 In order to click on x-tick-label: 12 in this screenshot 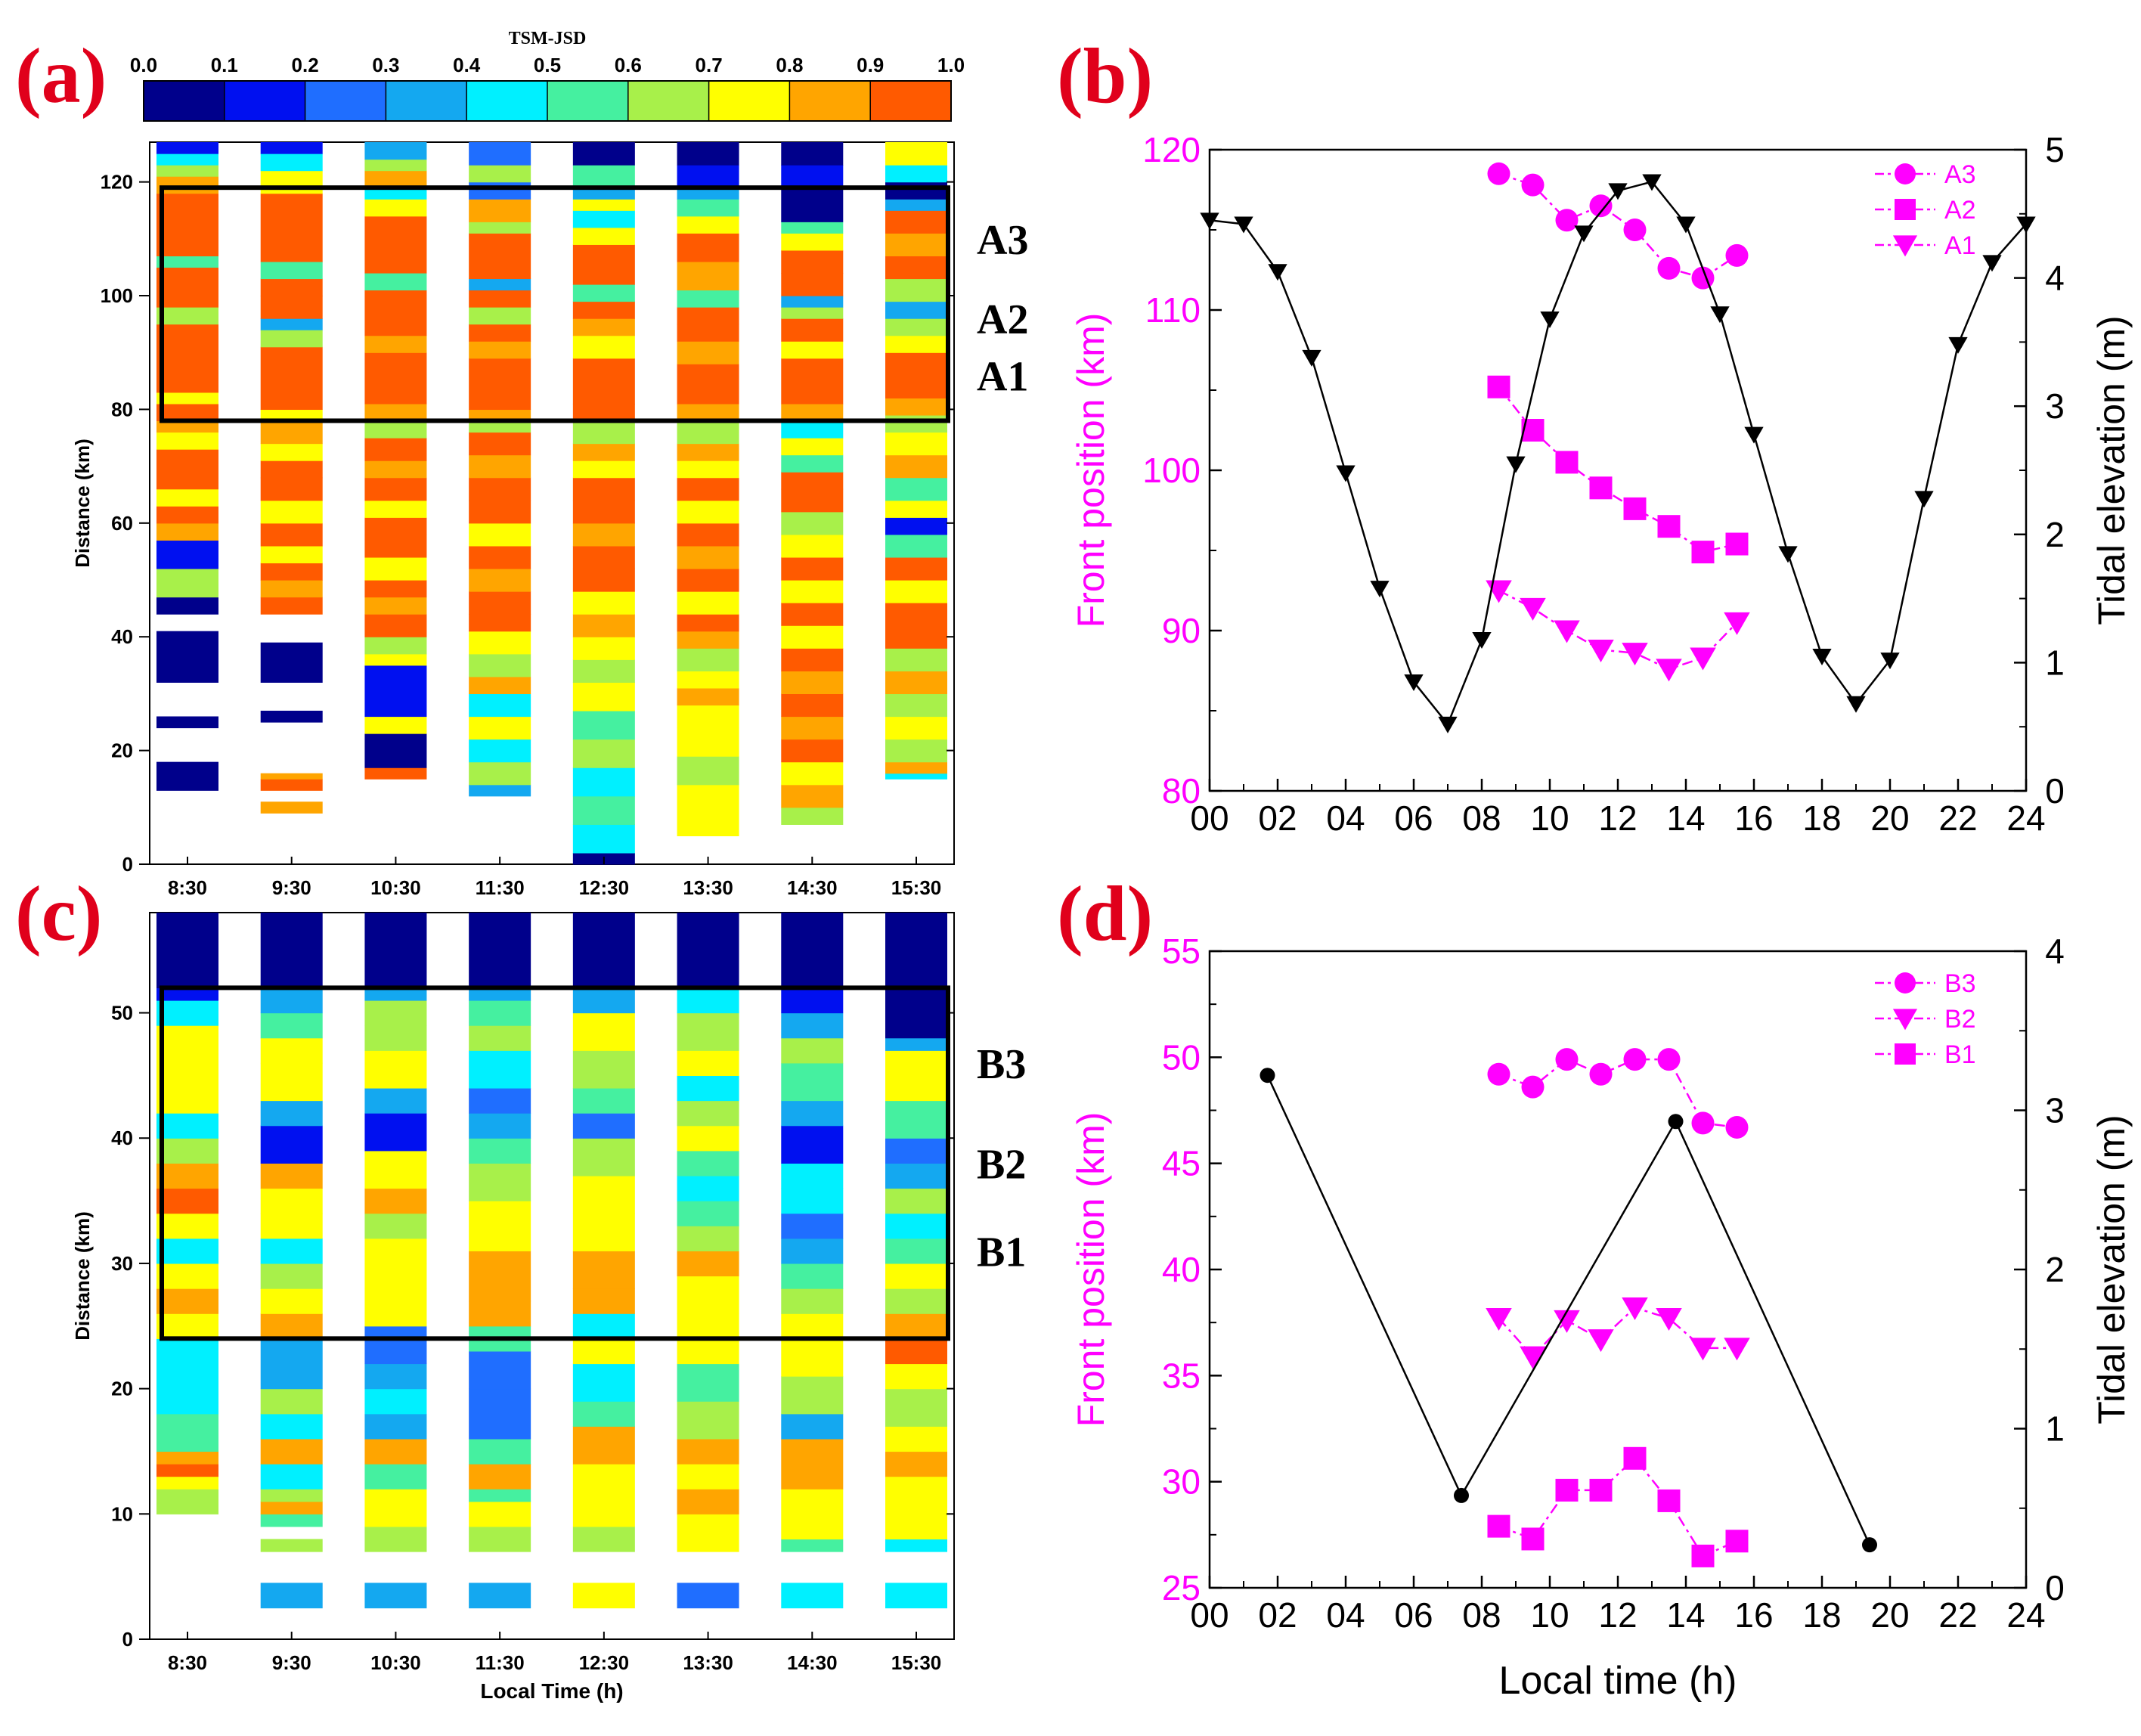, I will do `click(1617, 1615)`.